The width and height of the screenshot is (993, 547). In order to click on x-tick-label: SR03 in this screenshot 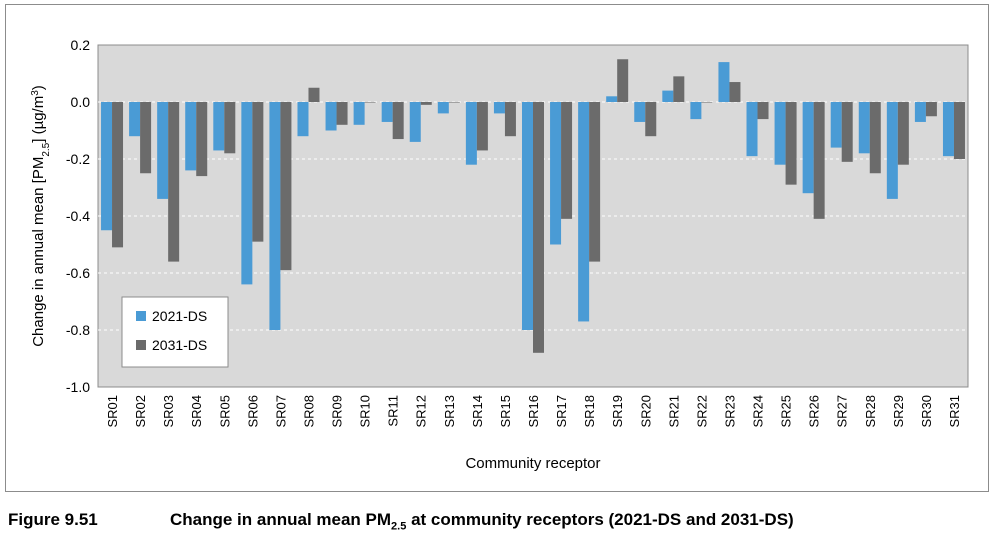, I will do `click(168, 411)`.